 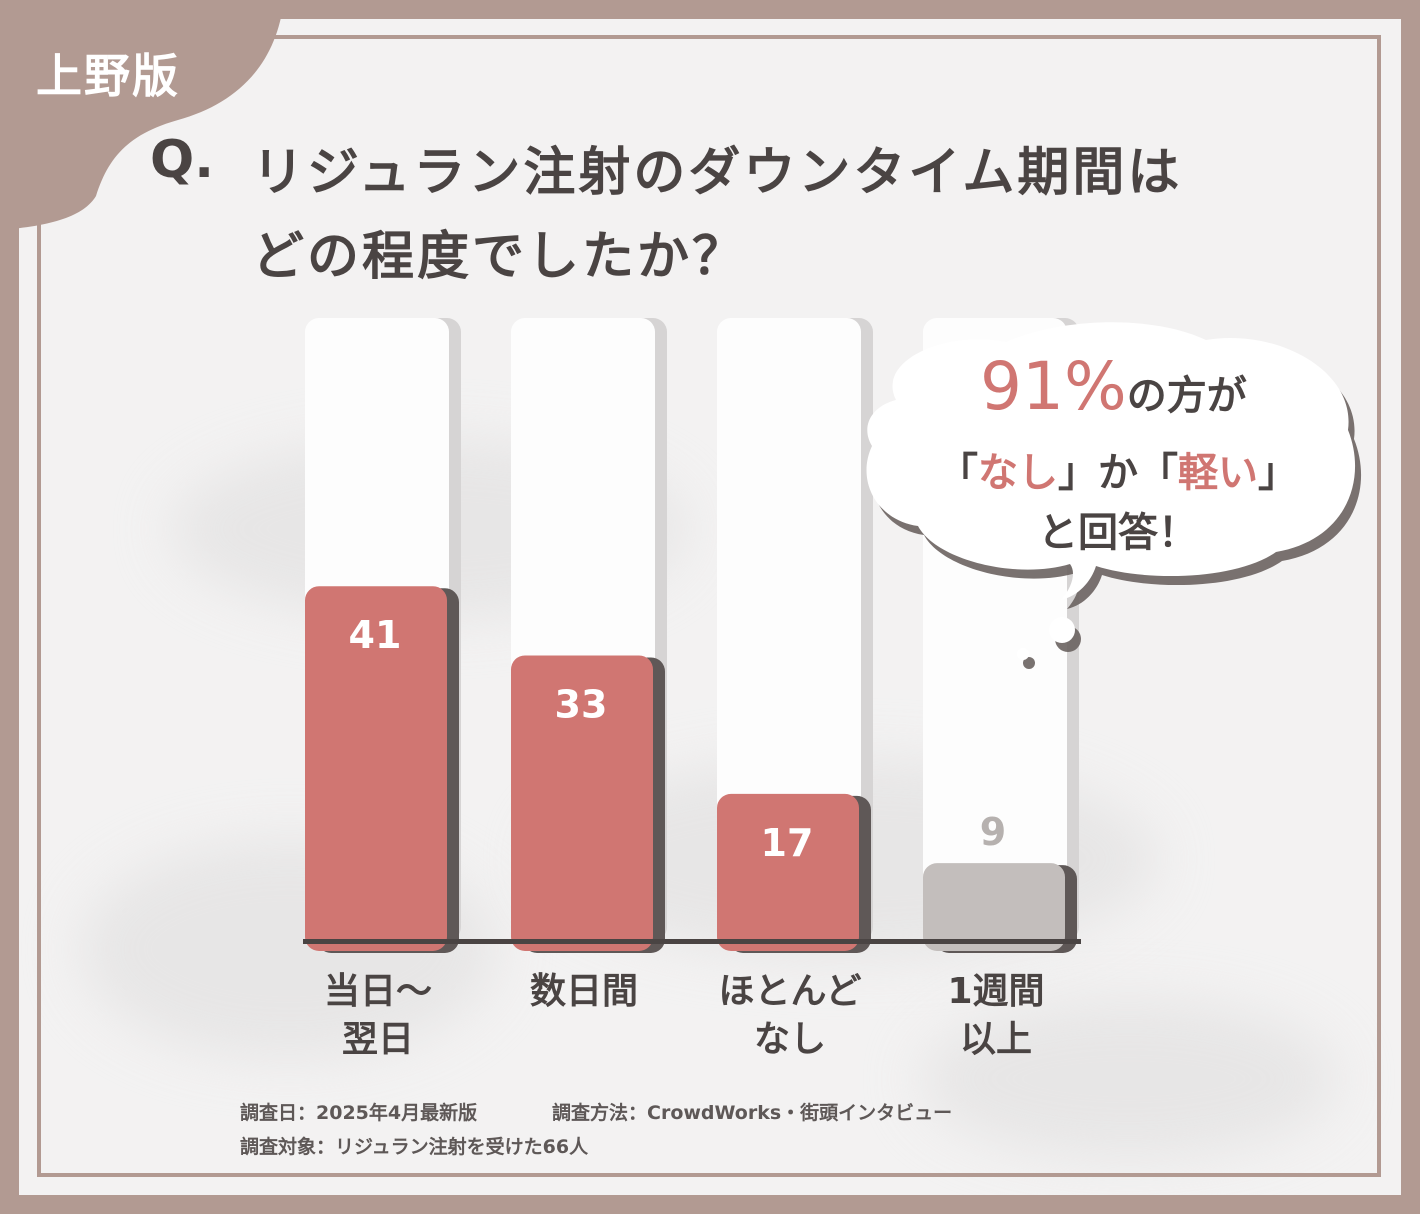 I want to click on speech-bubble, so click(x=1114, y=495).